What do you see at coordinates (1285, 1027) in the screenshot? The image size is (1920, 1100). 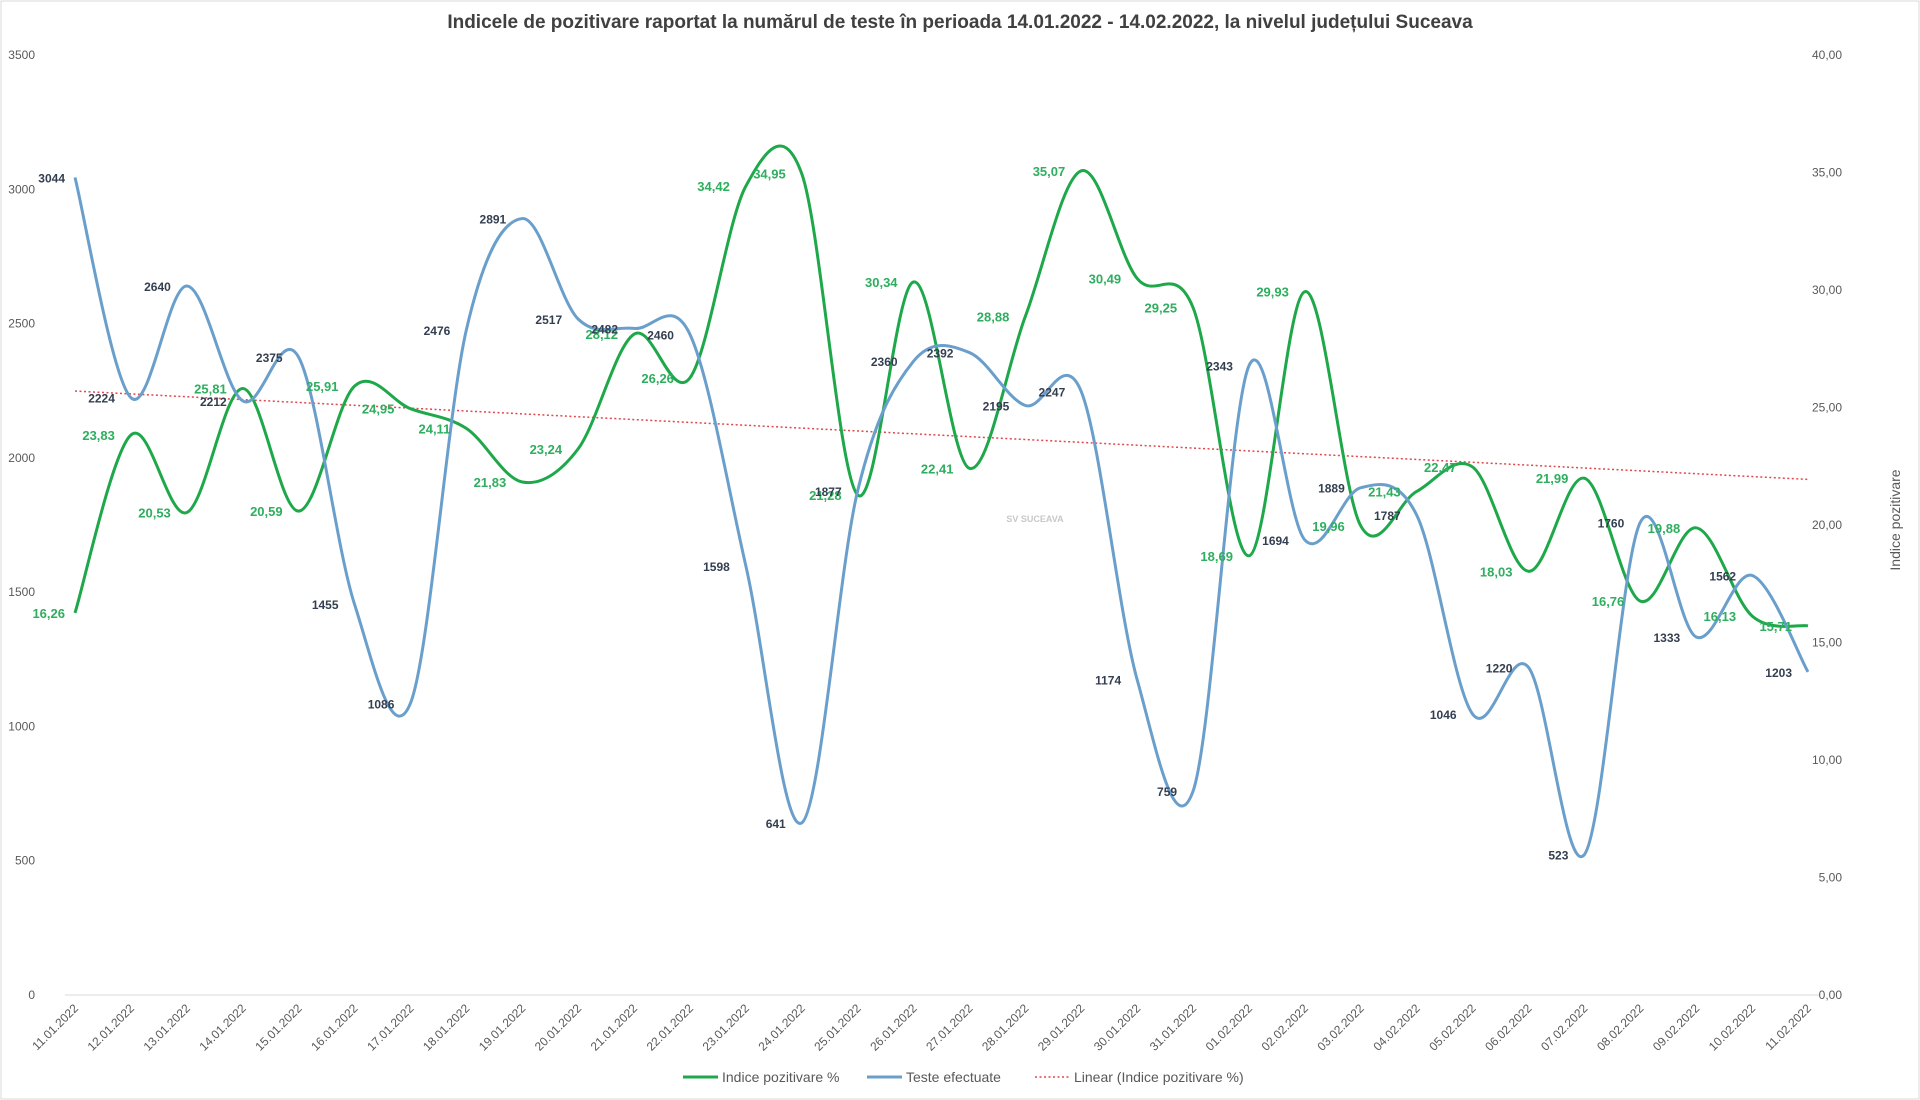 I see `x-tick-label: 02.02.2022` at bounding box center [1285, 1027].